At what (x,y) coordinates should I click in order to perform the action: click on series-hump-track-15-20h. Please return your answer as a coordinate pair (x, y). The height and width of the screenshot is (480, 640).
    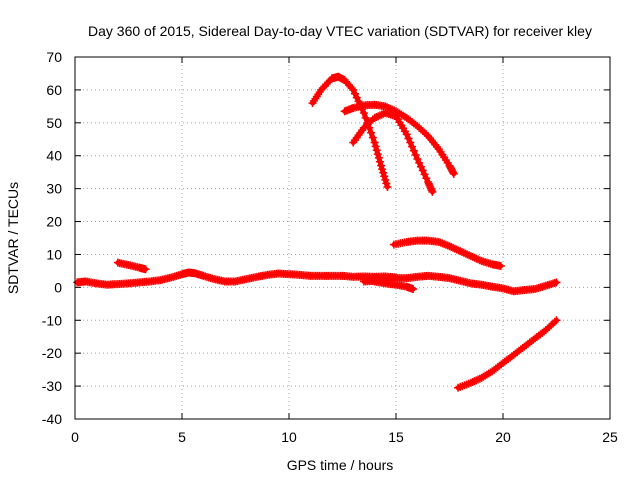
    Looking at the image, I should click on (447, 253).